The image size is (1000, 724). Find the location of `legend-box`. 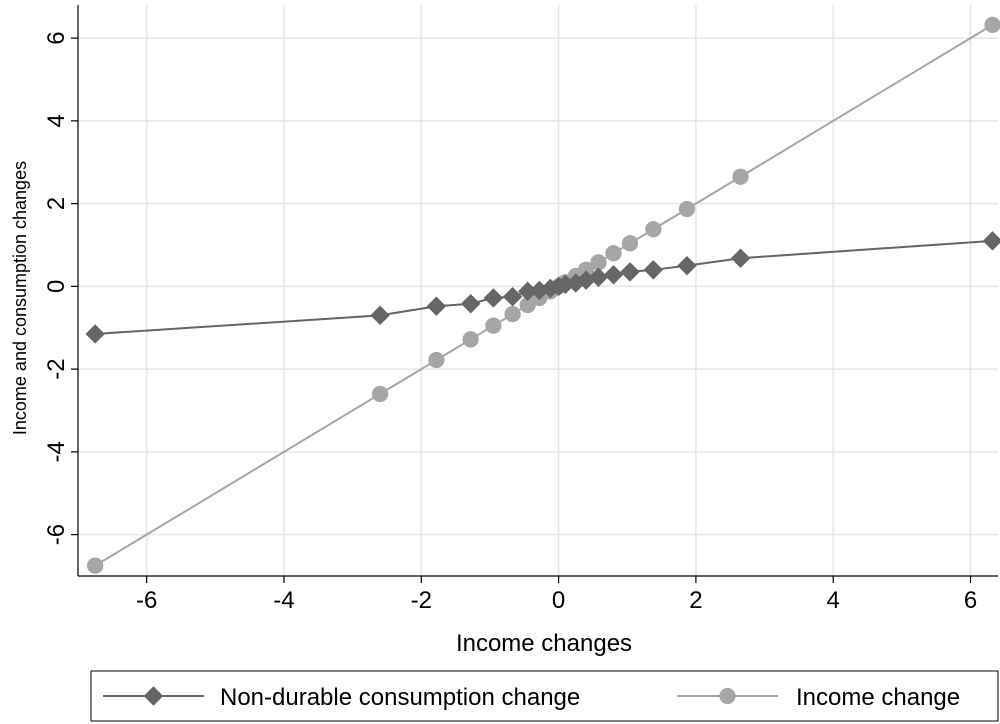

legend-box is located at coordinates (544, 696).